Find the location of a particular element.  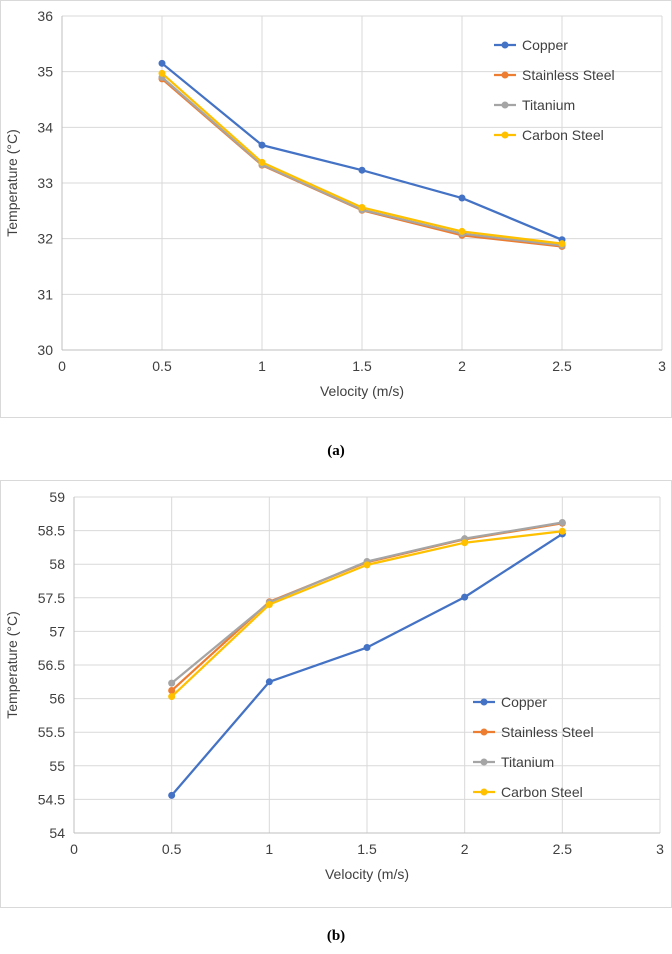

chart-b-ytick-label-10: 59 is located at coordinates (57, 497).